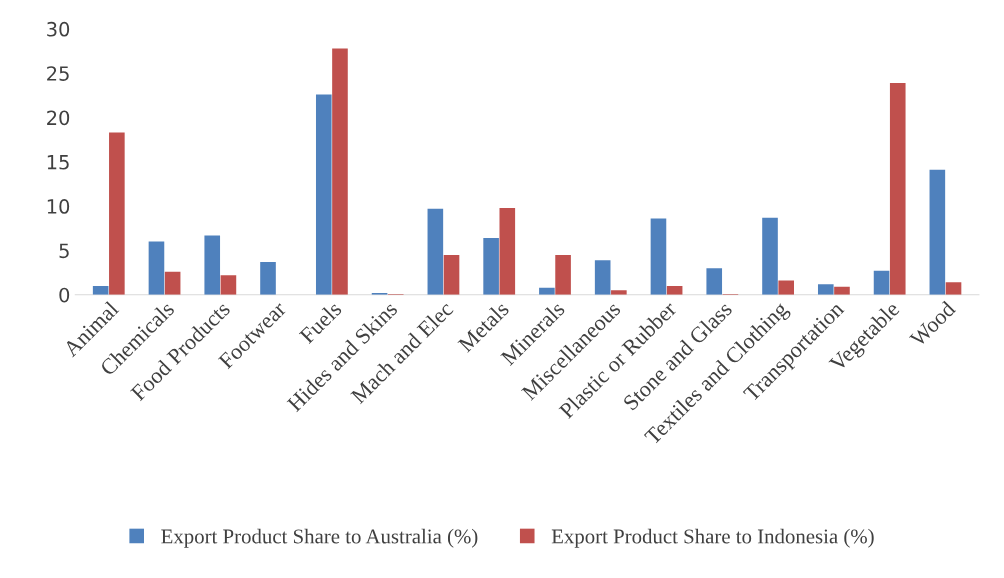  Describe the element at coordinates (64, 295) in the screenshot. I see `y-tick-label: 0` at that location.